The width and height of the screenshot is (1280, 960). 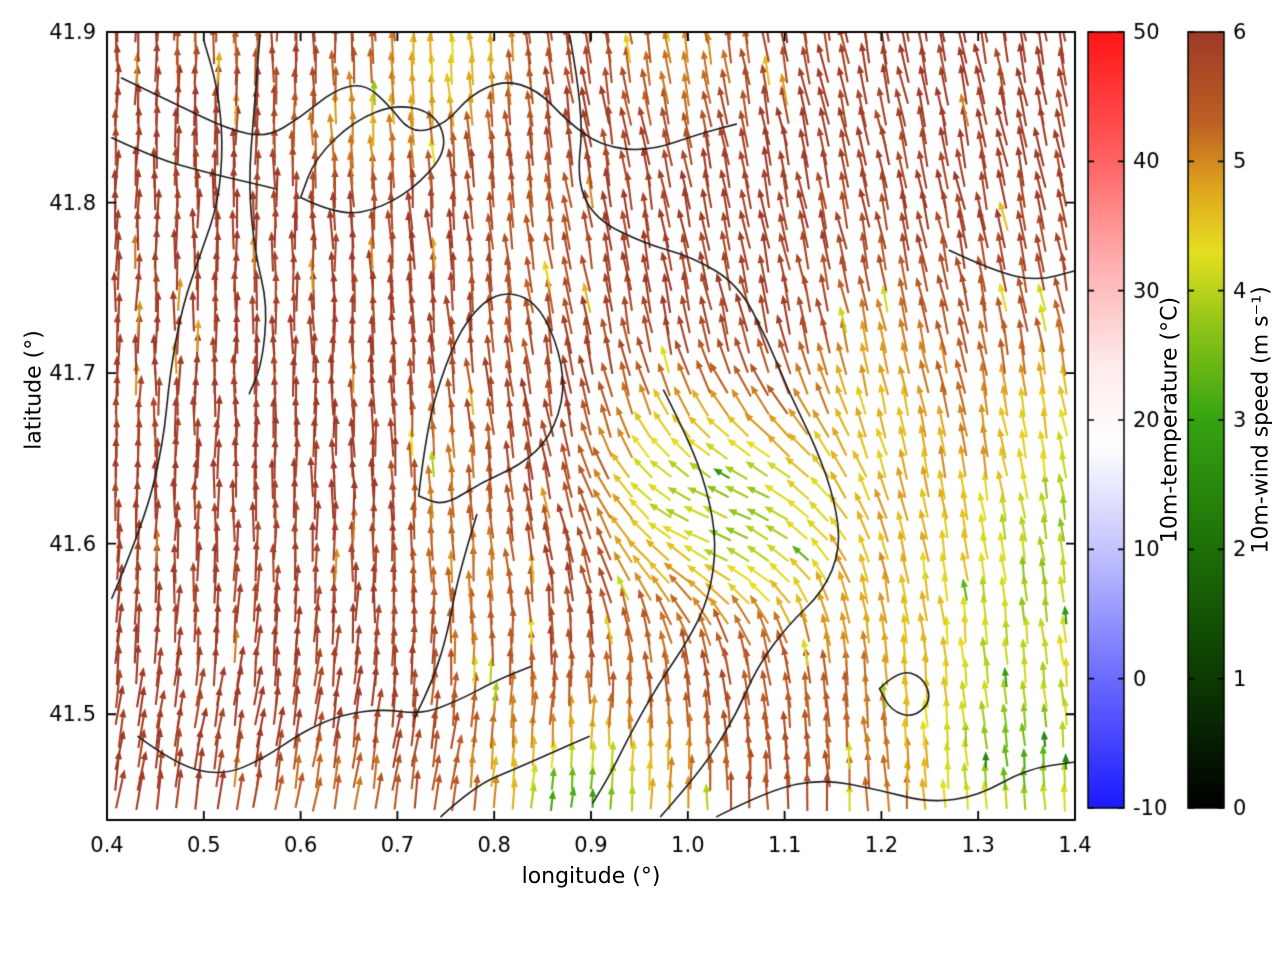 I want to click on x-axis-label: longitude (°), so click(x=591, y=876).